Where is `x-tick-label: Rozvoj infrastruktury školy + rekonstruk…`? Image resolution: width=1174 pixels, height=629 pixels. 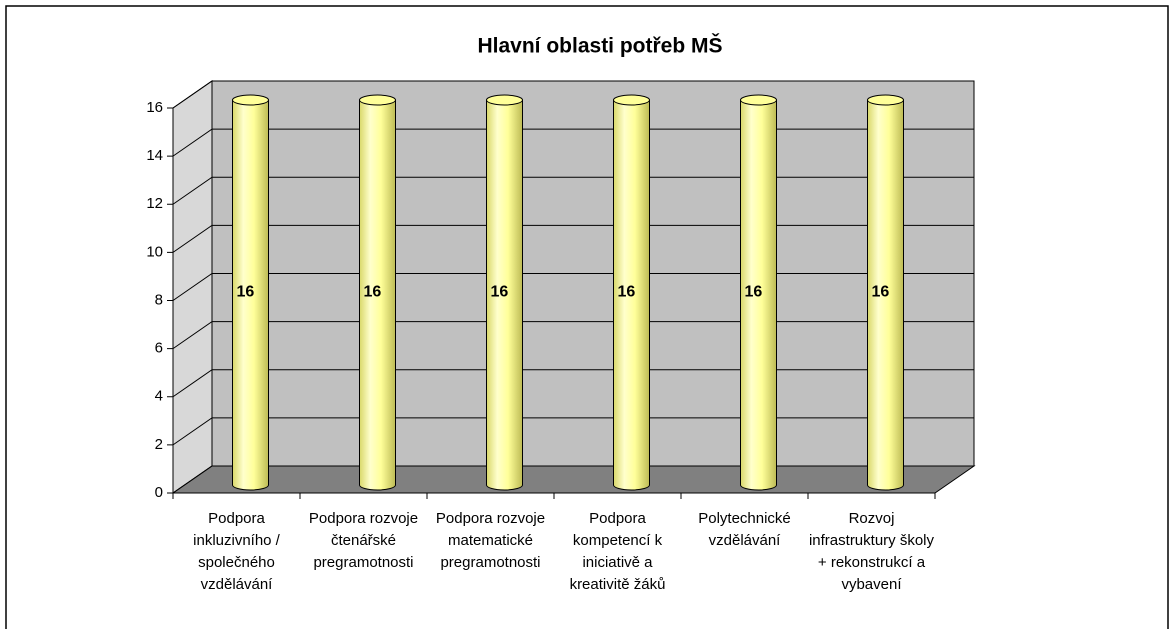 x-tick-label: Rozvoj infrastruktury školy + rekonstruk… is located at coordinates (871, 551).